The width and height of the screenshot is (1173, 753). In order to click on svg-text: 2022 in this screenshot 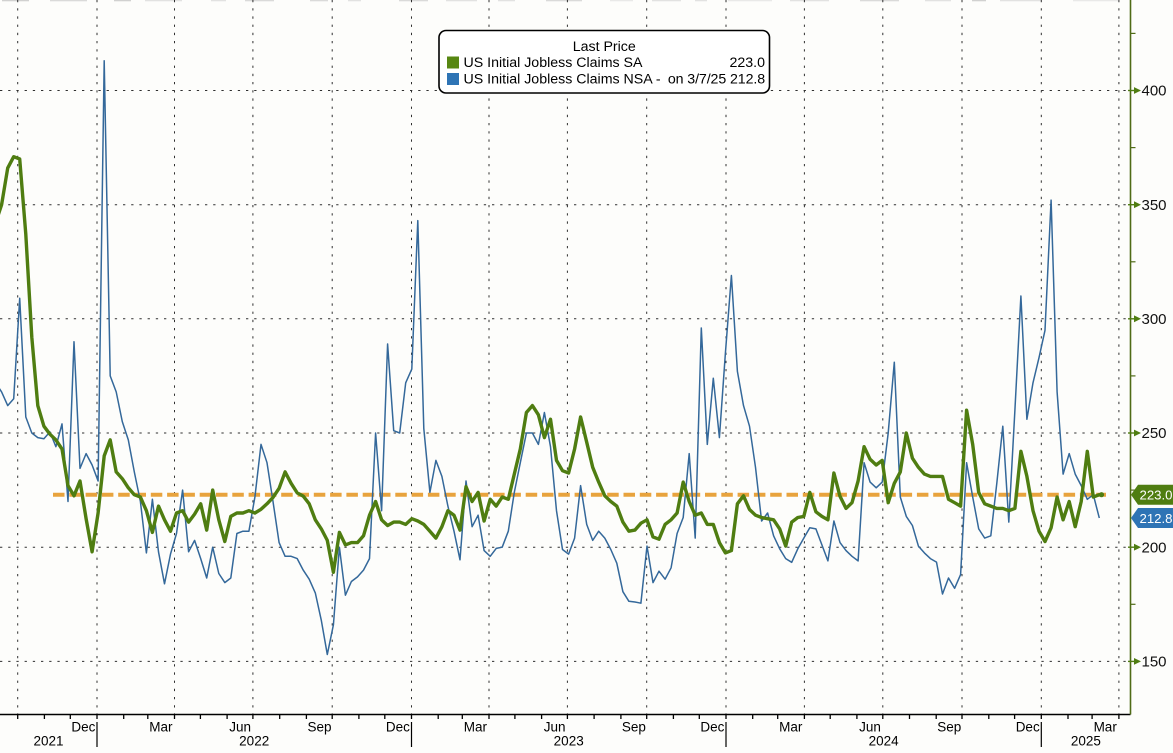, I will do `click(254, 741)`.